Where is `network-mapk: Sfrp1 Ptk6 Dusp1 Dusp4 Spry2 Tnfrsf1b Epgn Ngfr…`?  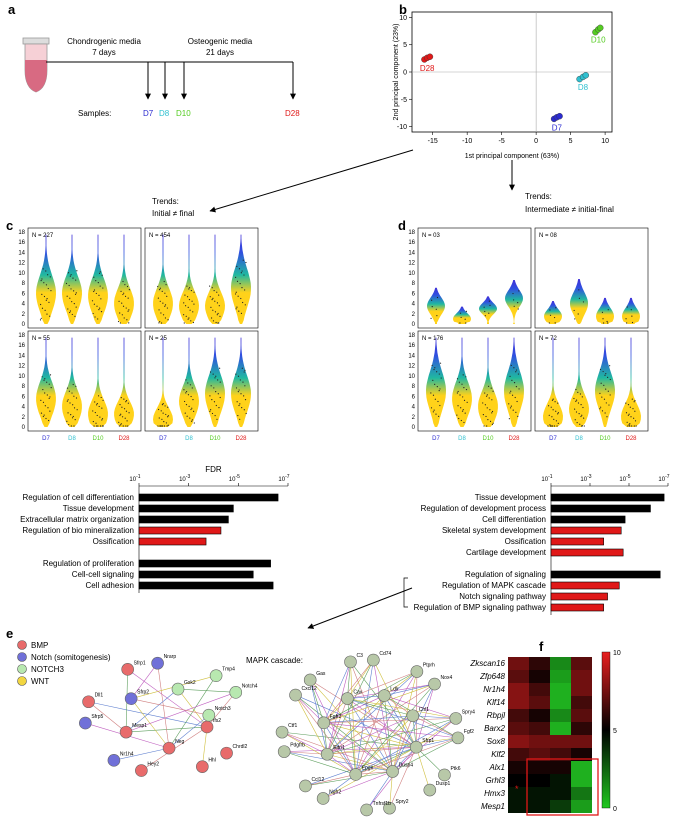
network-mapk: Sfrp1 Ptk6 Dusp1 Dusp4 Spry2 Tnfrsf1b Epgn Ngfr… is located at coordinates (375, 734).